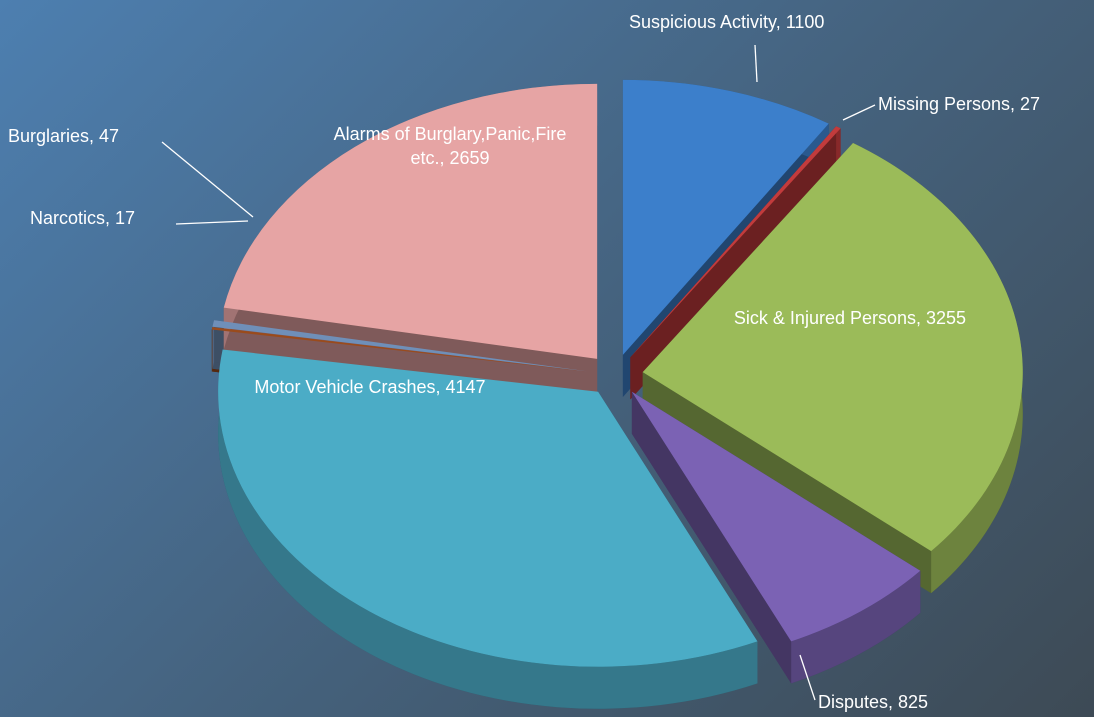  Describe the element at coordinates (850, 318) in the screenshot. I see `data-label: Sick & Injured Persons, 3255` at that location.